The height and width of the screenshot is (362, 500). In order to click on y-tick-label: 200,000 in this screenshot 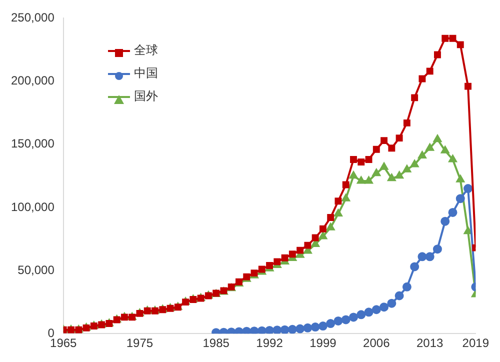, I will do `click(32, 81)`.